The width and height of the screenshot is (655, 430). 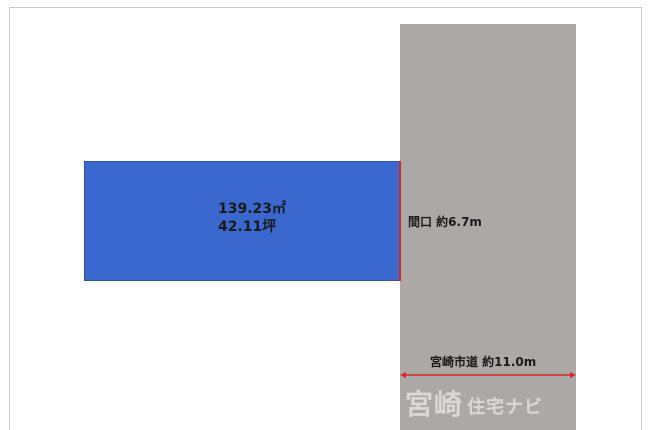 I want to click on frontage-label: 間口 約6.7m, so click(x=445, y=222).